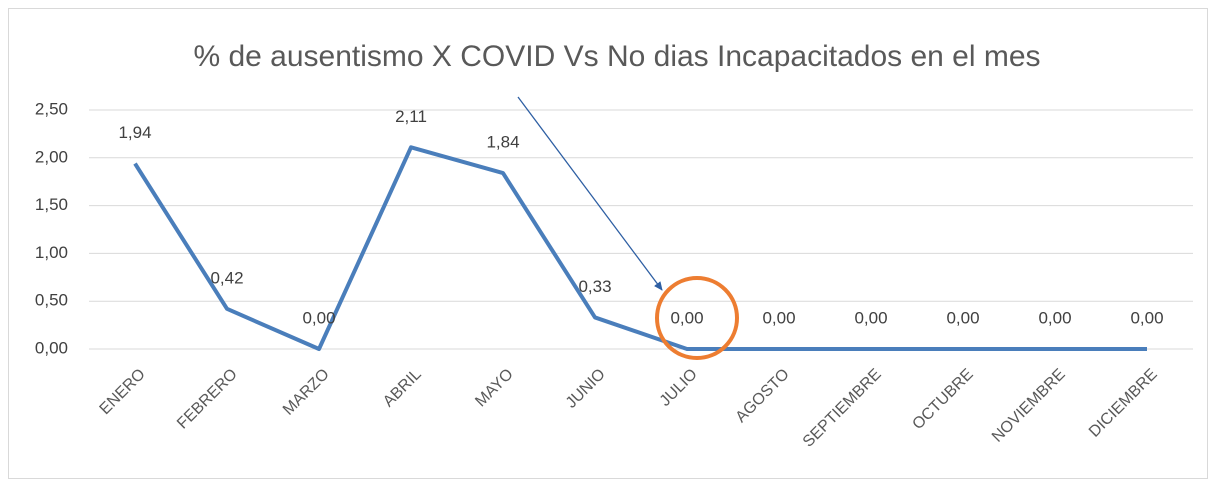 The height and width of the screenshot is (482, 1216). Describe the element at coordinates (51, 156) in the screenshot. I see `y-tick-label: 2,00` at that location.